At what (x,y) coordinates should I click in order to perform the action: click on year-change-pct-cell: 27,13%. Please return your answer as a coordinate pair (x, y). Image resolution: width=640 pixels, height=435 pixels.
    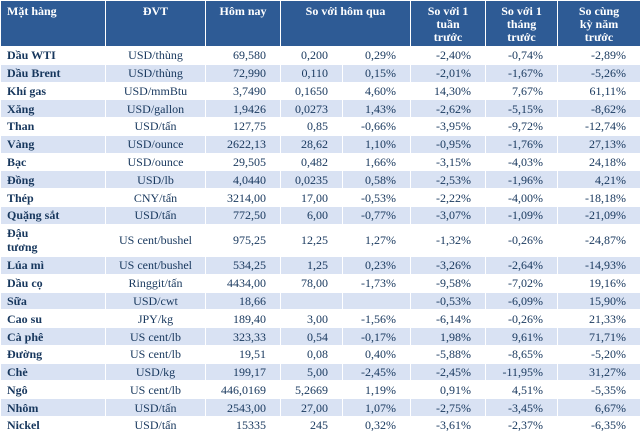
    Looking at the image, I should click on (598, 144).